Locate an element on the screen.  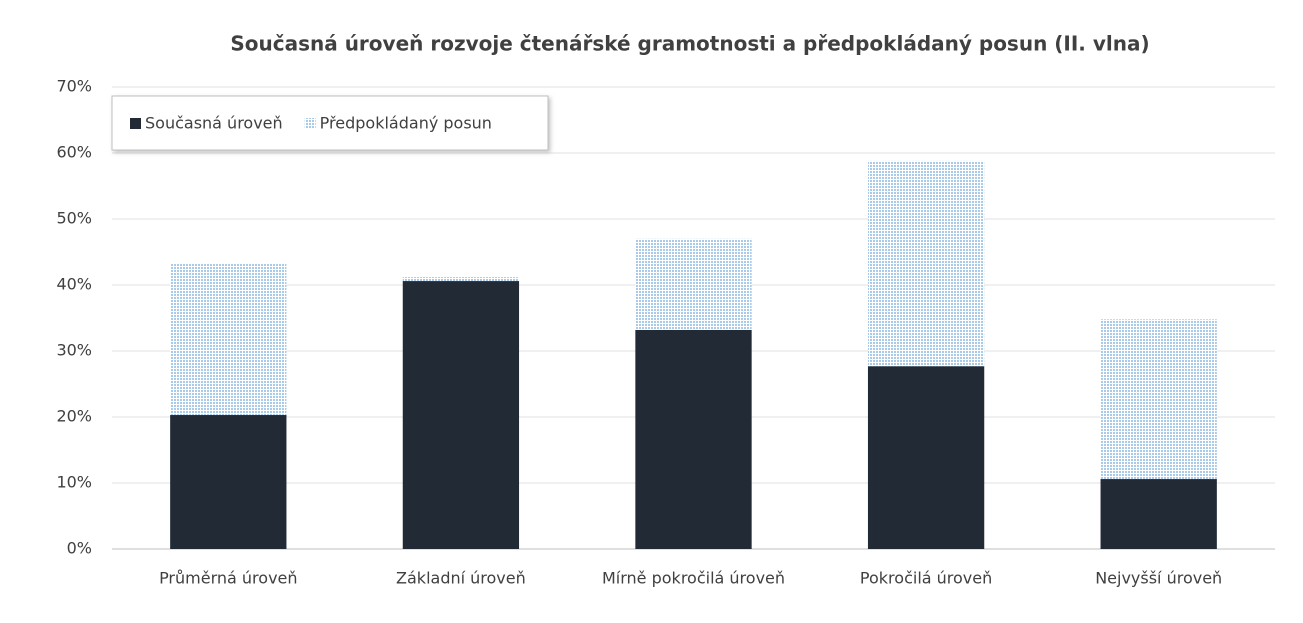
legend-box is located at coordinates (330, 123).